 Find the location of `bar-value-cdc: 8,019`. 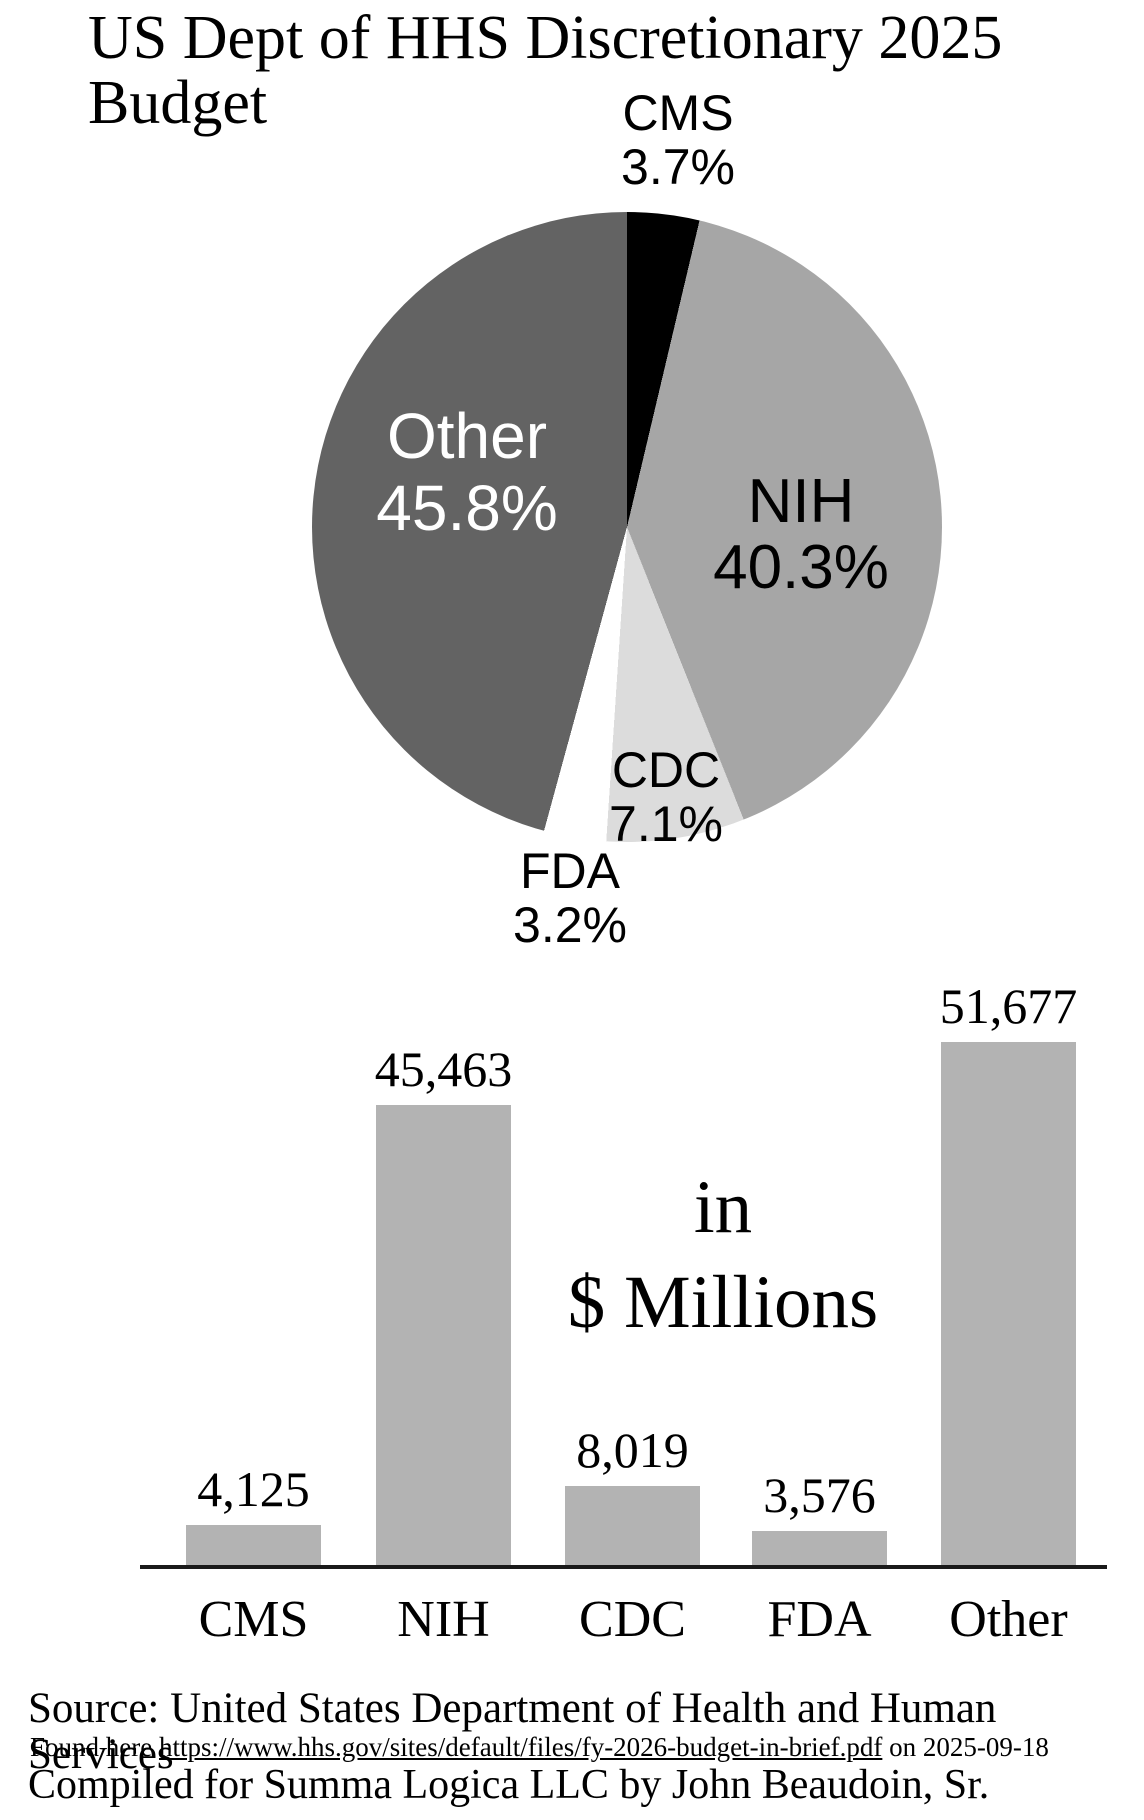

bar-value-cdc: 8,019 is located at coordinates (632, 1450).